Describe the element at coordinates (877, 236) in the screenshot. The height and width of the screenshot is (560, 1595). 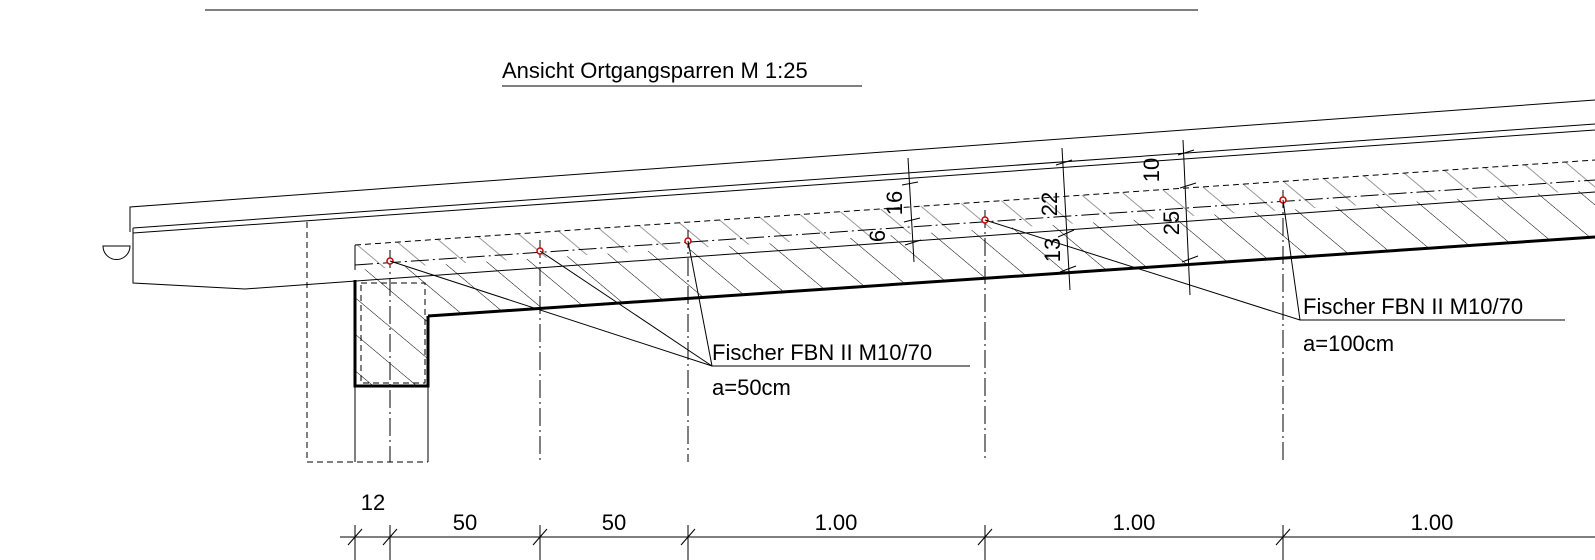
I see `dimension-label: 6` at that location.